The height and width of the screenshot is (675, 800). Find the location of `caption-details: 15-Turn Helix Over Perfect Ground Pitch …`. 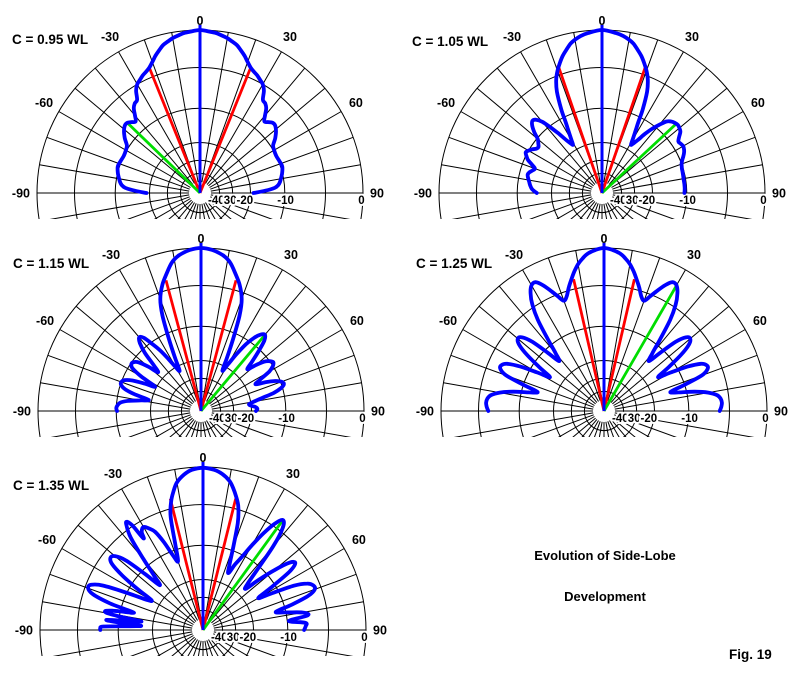

caption-details: 15-Turn Helix Over Perfect Ground Pitch … is located at coordinates (605, 662).